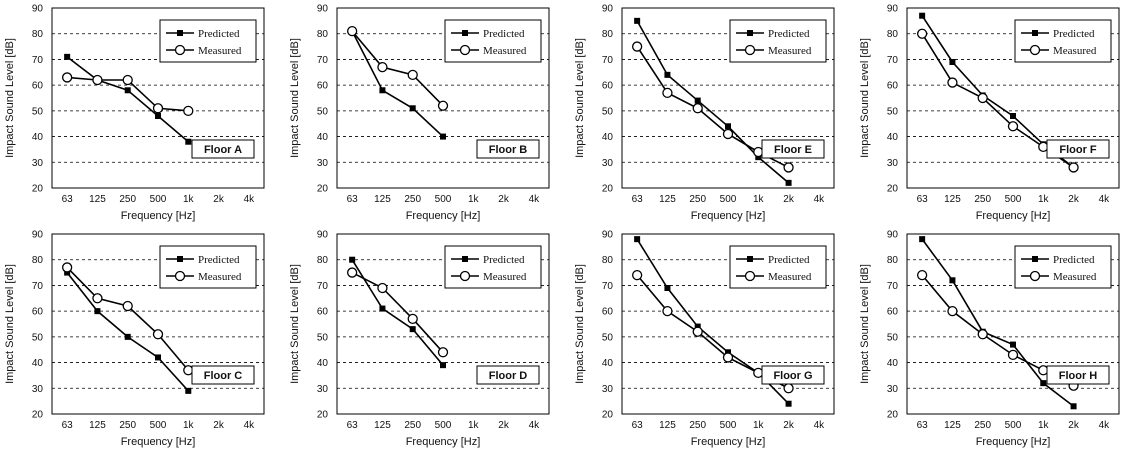 The image size is (1141, 457). I want to click on series-line-measured, so click(397, 312).